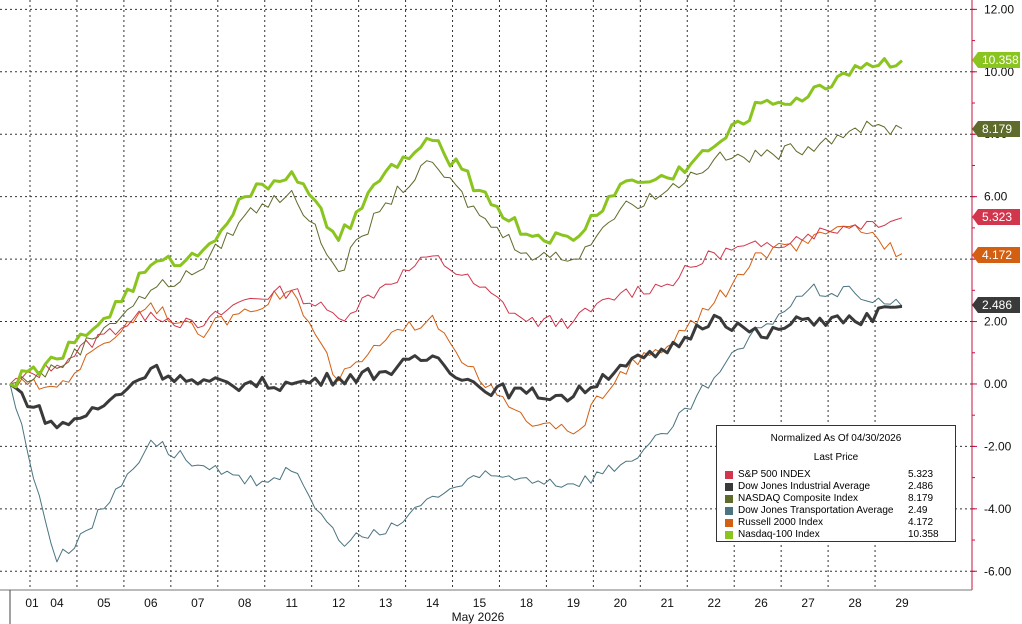  Describe the element at coordinates (804, 486) in the screenshot. I see `legend-series-name: Dow Jones Industrial Average` at that location.